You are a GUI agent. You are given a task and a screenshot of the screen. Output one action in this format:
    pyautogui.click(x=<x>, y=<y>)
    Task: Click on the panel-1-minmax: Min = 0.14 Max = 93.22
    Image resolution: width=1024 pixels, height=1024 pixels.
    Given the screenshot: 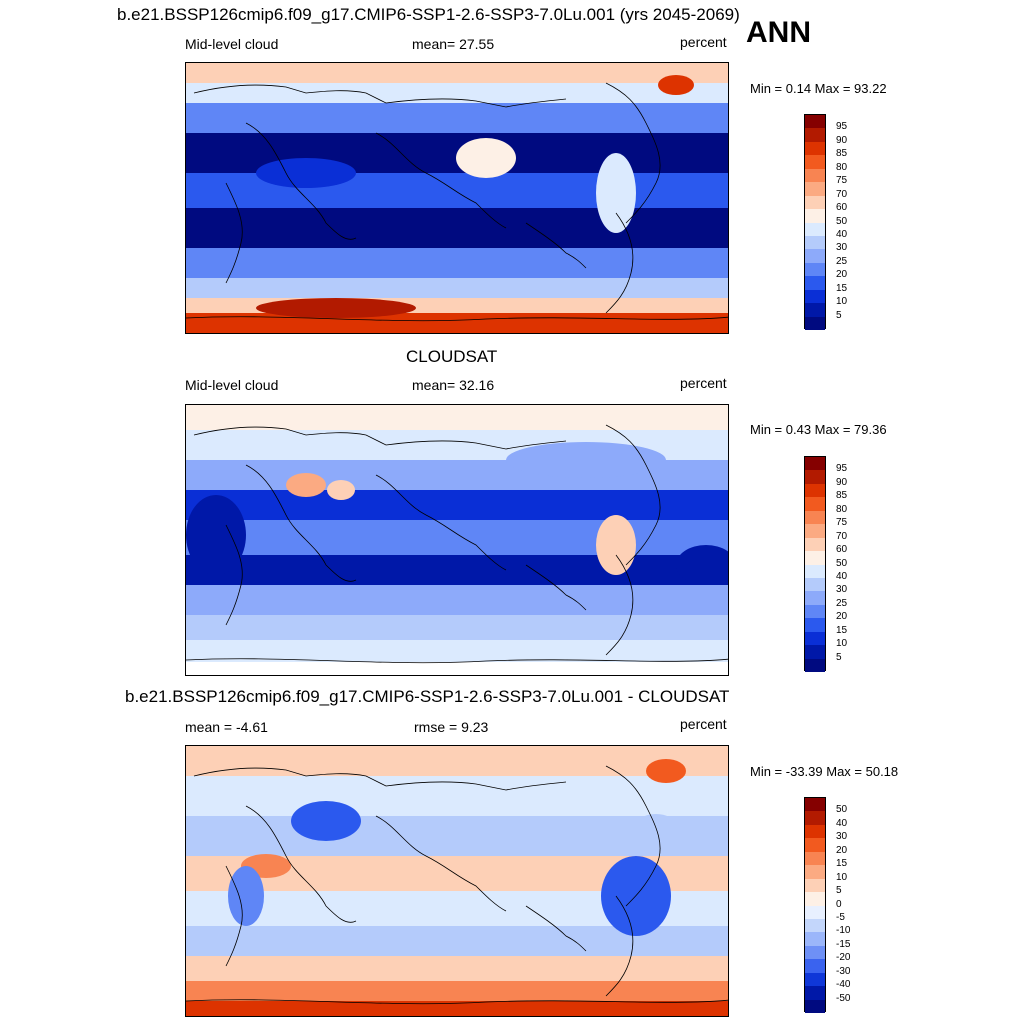 What is the action you would take?
    pyautogui.click(x=818, y=88)
    